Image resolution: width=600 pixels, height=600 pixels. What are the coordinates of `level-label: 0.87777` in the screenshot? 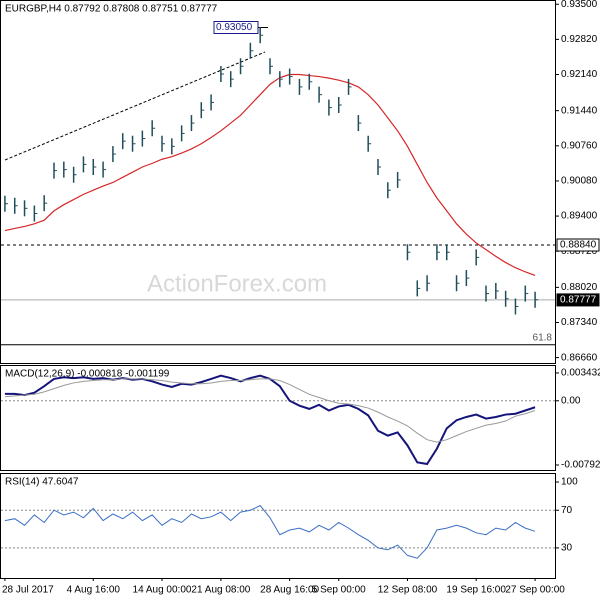 It's located at (578, 300).